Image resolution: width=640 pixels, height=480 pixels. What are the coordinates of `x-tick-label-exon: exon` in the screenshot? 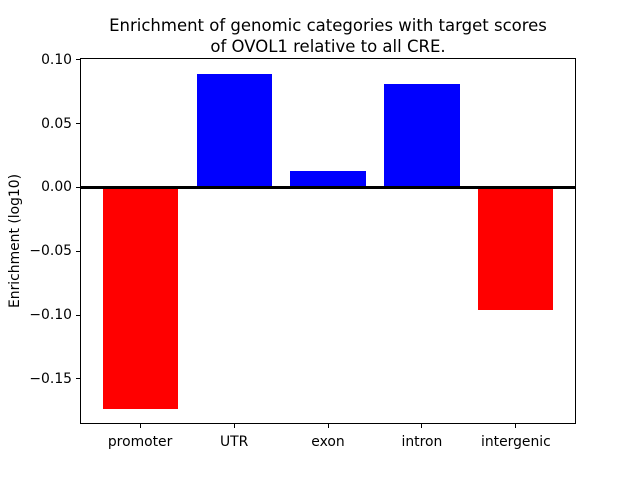 It's located at (328, 442).